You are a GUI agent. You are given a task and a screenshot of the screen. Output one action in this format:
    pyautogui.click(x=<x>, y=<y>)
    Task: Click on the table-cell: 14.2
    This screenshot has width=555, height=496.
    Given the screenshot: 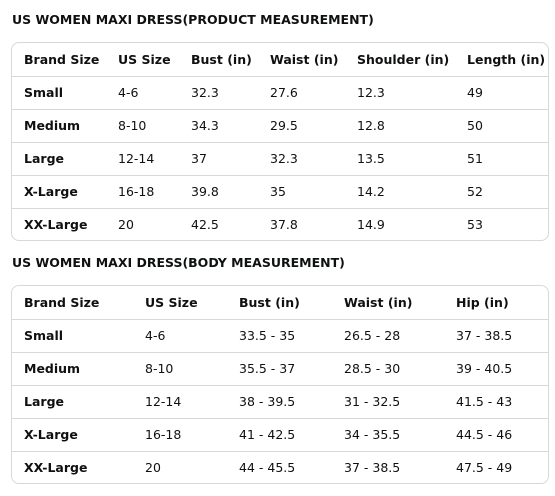 What is the action you would take?
    pyautogui.click(x=400, y=191)
    